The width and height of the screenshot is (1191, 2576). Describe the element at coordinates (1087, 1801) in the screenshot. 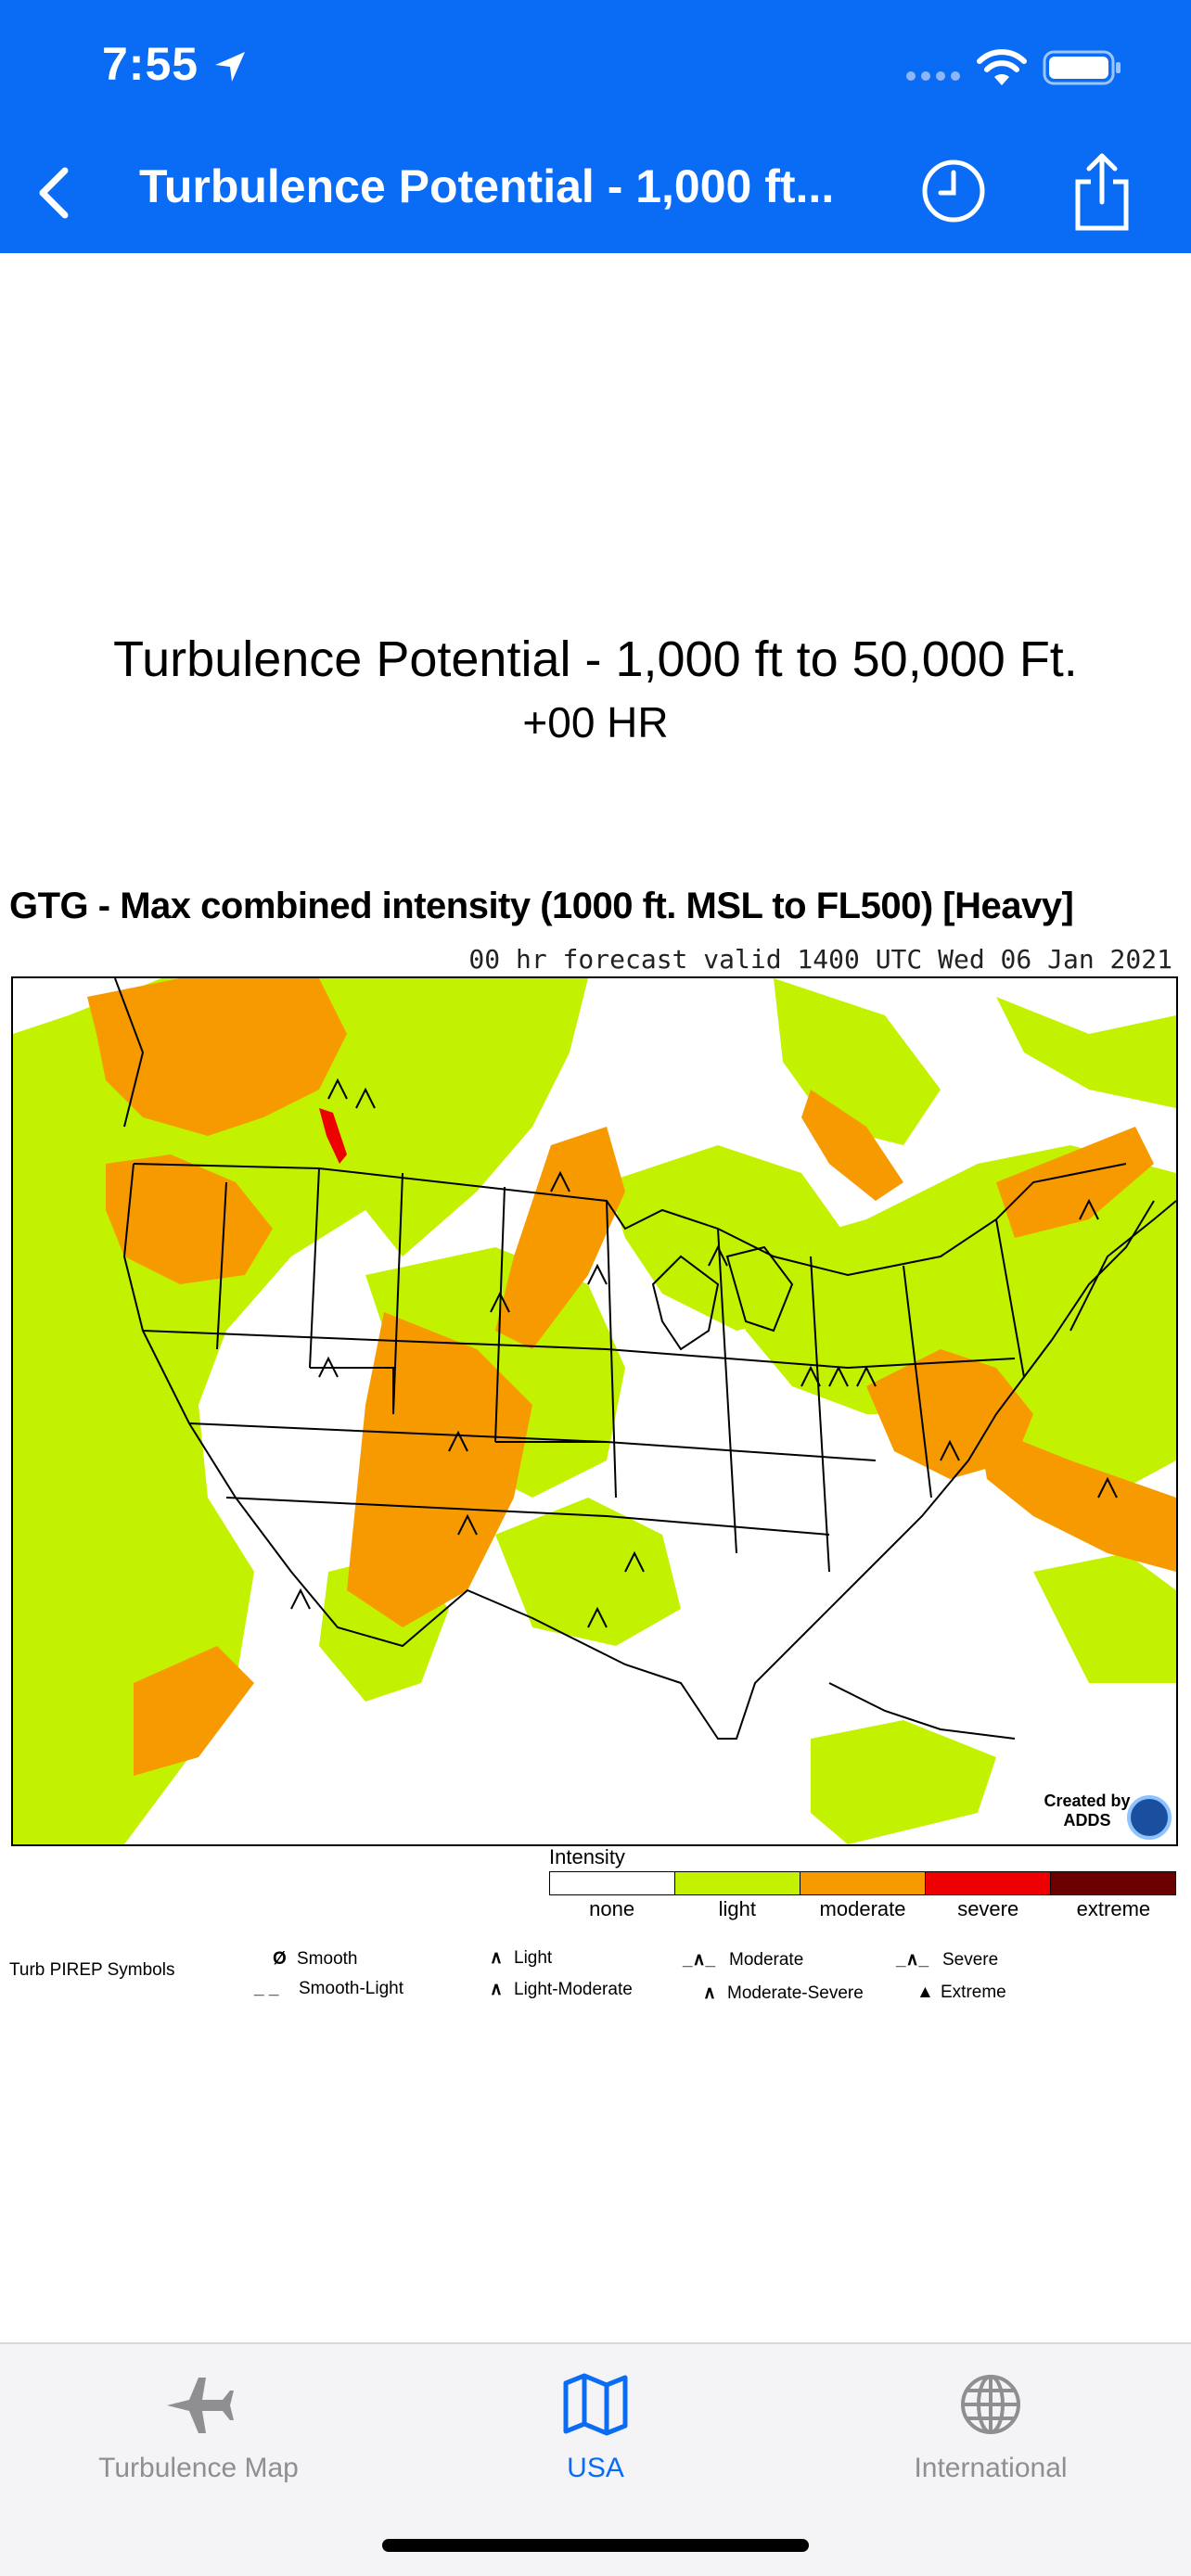

I see `credit-label: Created by` at that location.